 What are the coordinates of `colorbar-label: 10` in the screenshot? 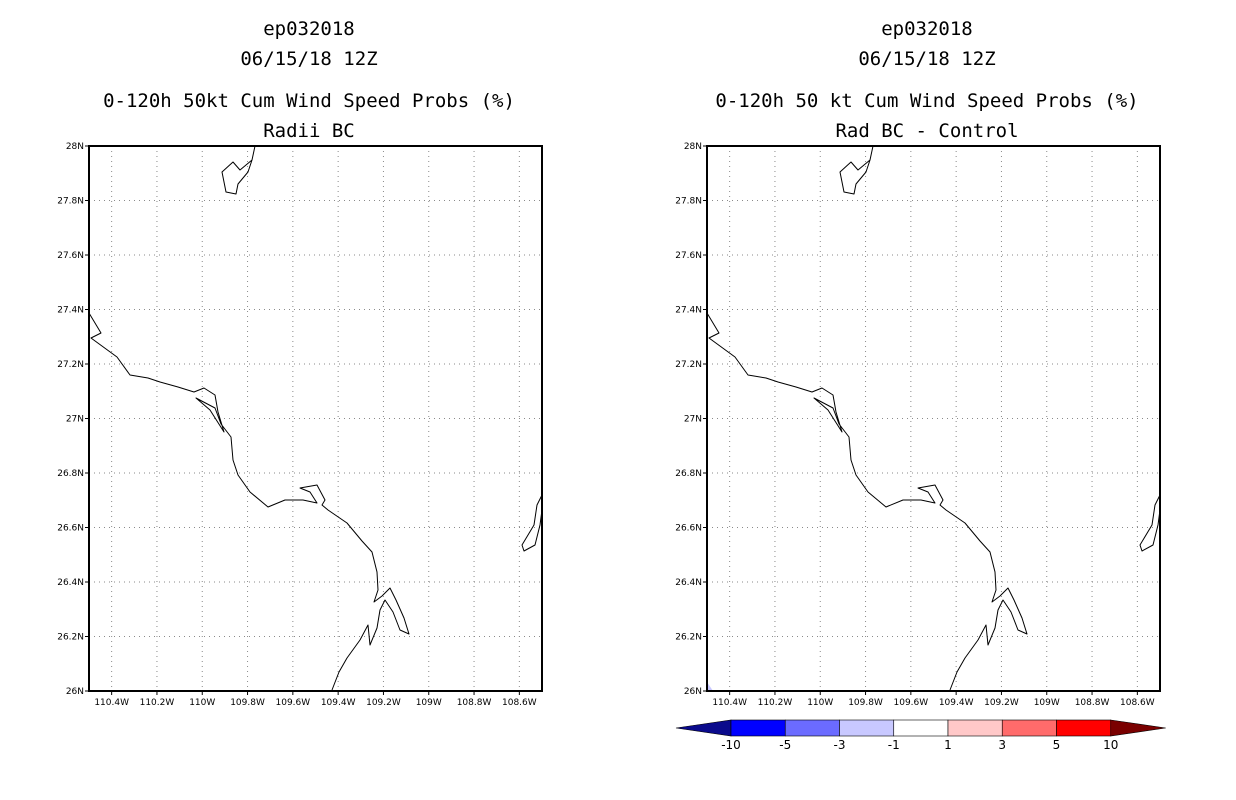 It's located at (1110, 745).